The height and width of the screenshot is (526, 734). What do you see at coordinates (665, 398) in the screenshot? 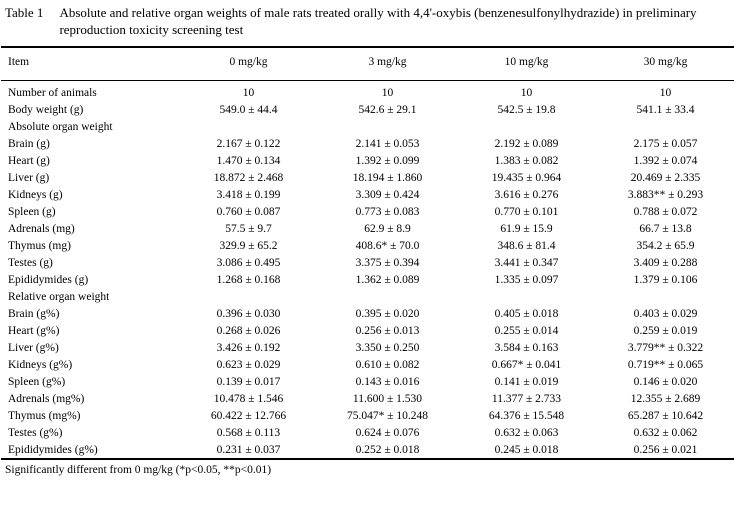
I see `value-cell: 12.355 ± 2.689` at bounding box center [665, 398].